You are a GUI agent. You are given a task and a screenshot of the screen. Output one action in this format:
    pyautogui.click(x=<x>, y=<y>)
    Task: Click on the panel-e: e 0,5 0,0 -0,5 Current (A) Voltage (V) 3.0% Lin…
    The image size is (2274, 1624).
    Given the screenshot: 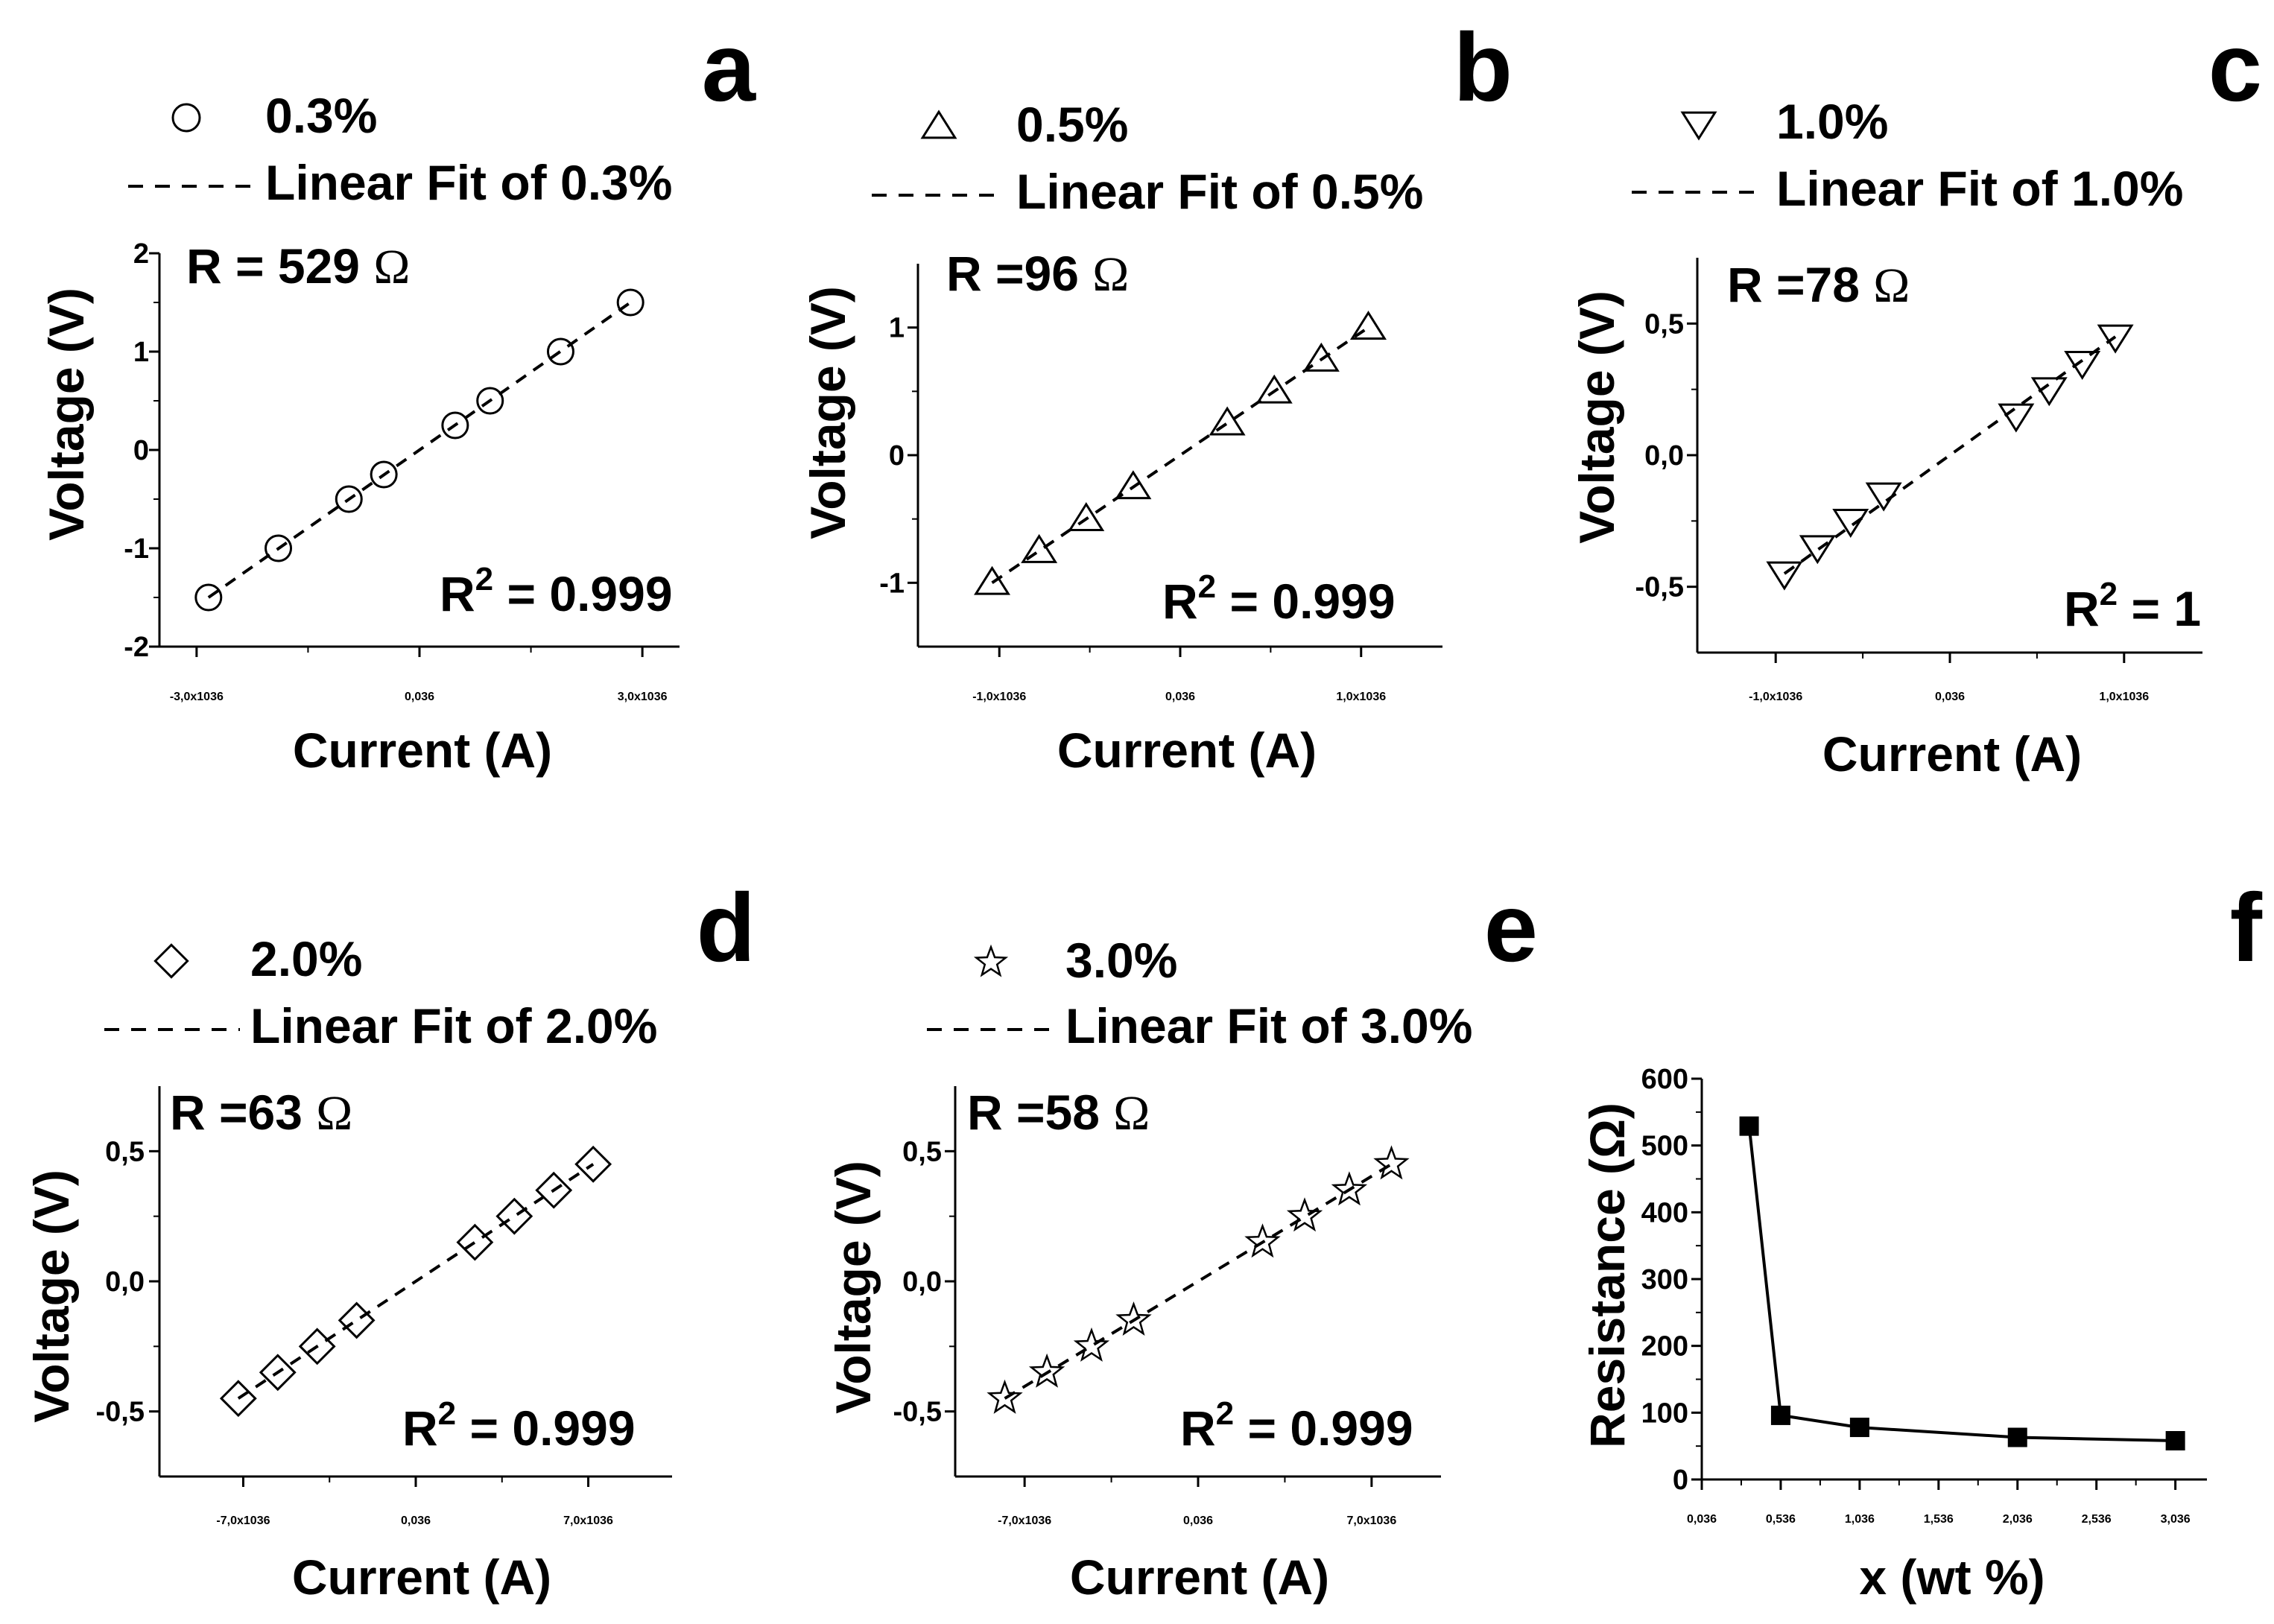 What is the action you would take?
    pyautogui.click(x=1182, y=1239)
    